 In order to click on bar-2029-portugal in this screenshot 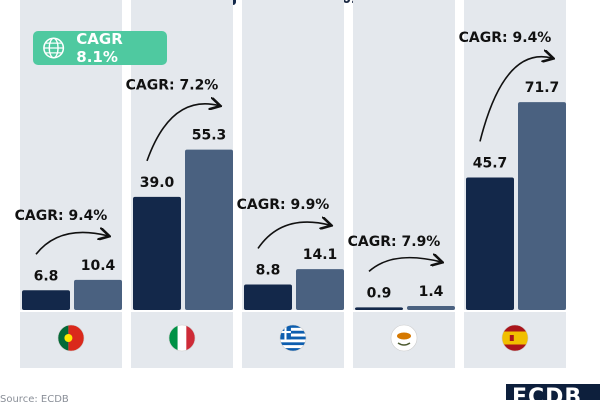, I will do `click(98, 294)`.